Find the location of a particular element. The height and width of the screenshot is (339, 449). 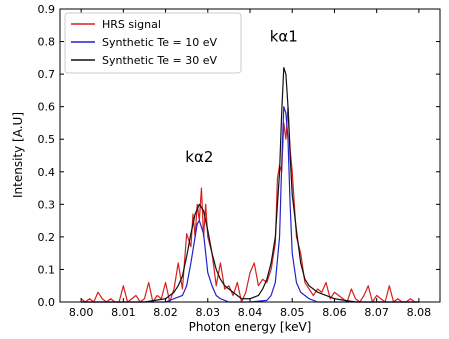

peak-annotation-1: kα2 is located at coordinates (199, 157).